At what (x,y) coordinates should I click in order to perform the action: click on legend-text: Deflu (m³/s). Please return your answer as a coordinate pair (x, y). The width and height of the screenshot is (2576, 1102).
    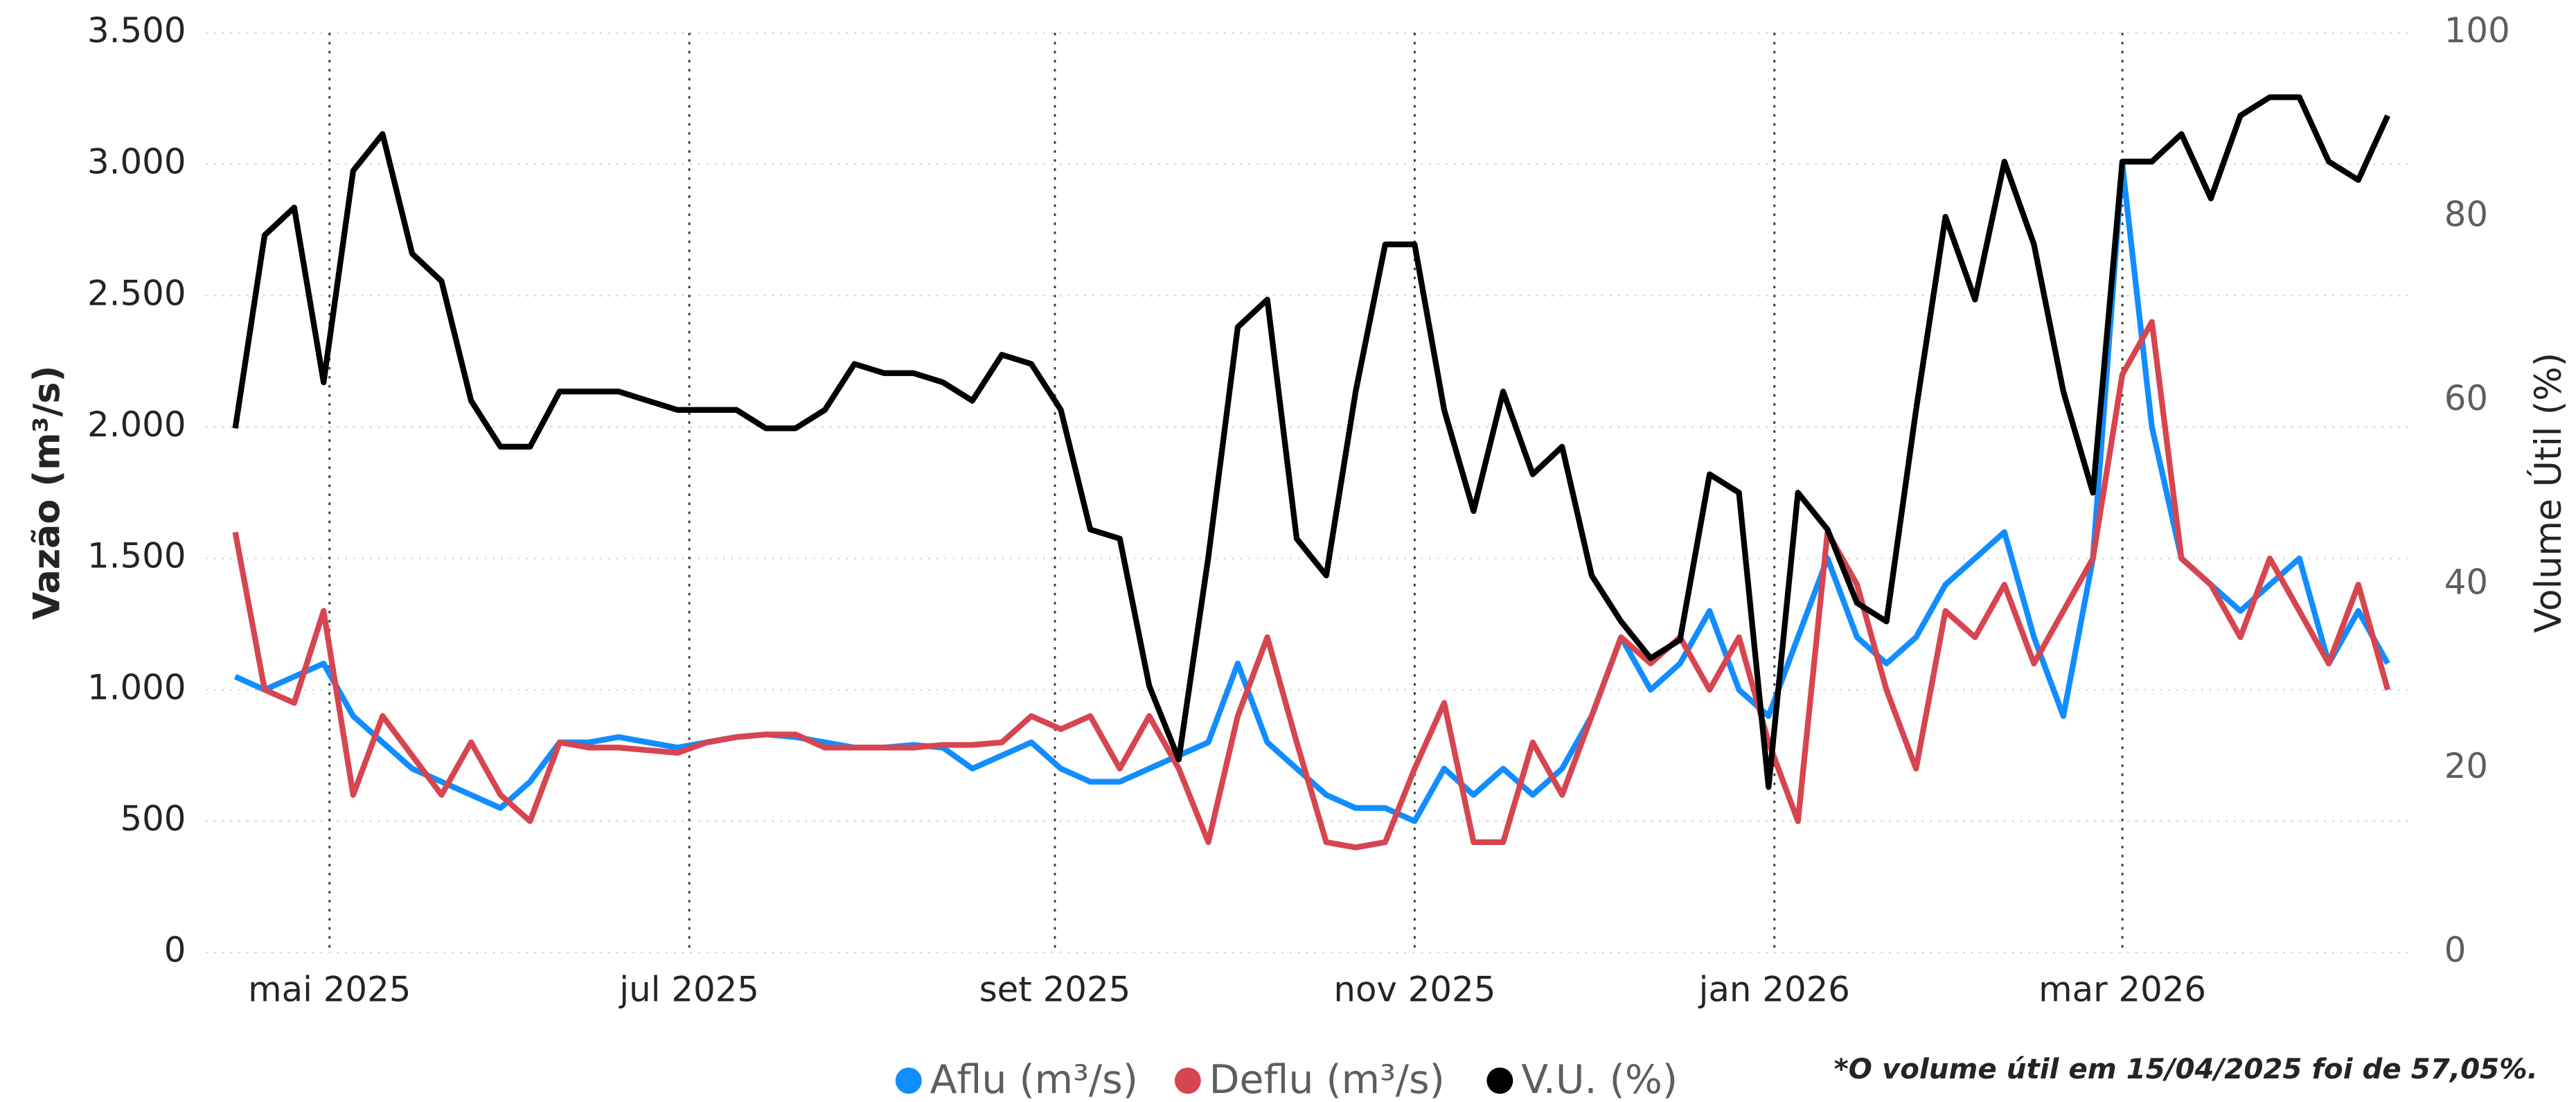
    Looking at the image, I should click on (1327, 1079).